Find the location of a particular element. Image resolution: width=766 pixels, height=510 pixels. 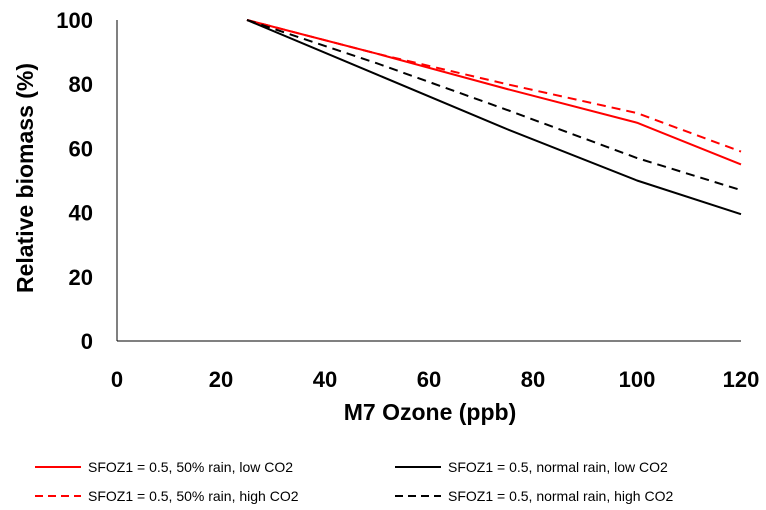

x-tick-label: 100 is located at coordinates (637, 379).